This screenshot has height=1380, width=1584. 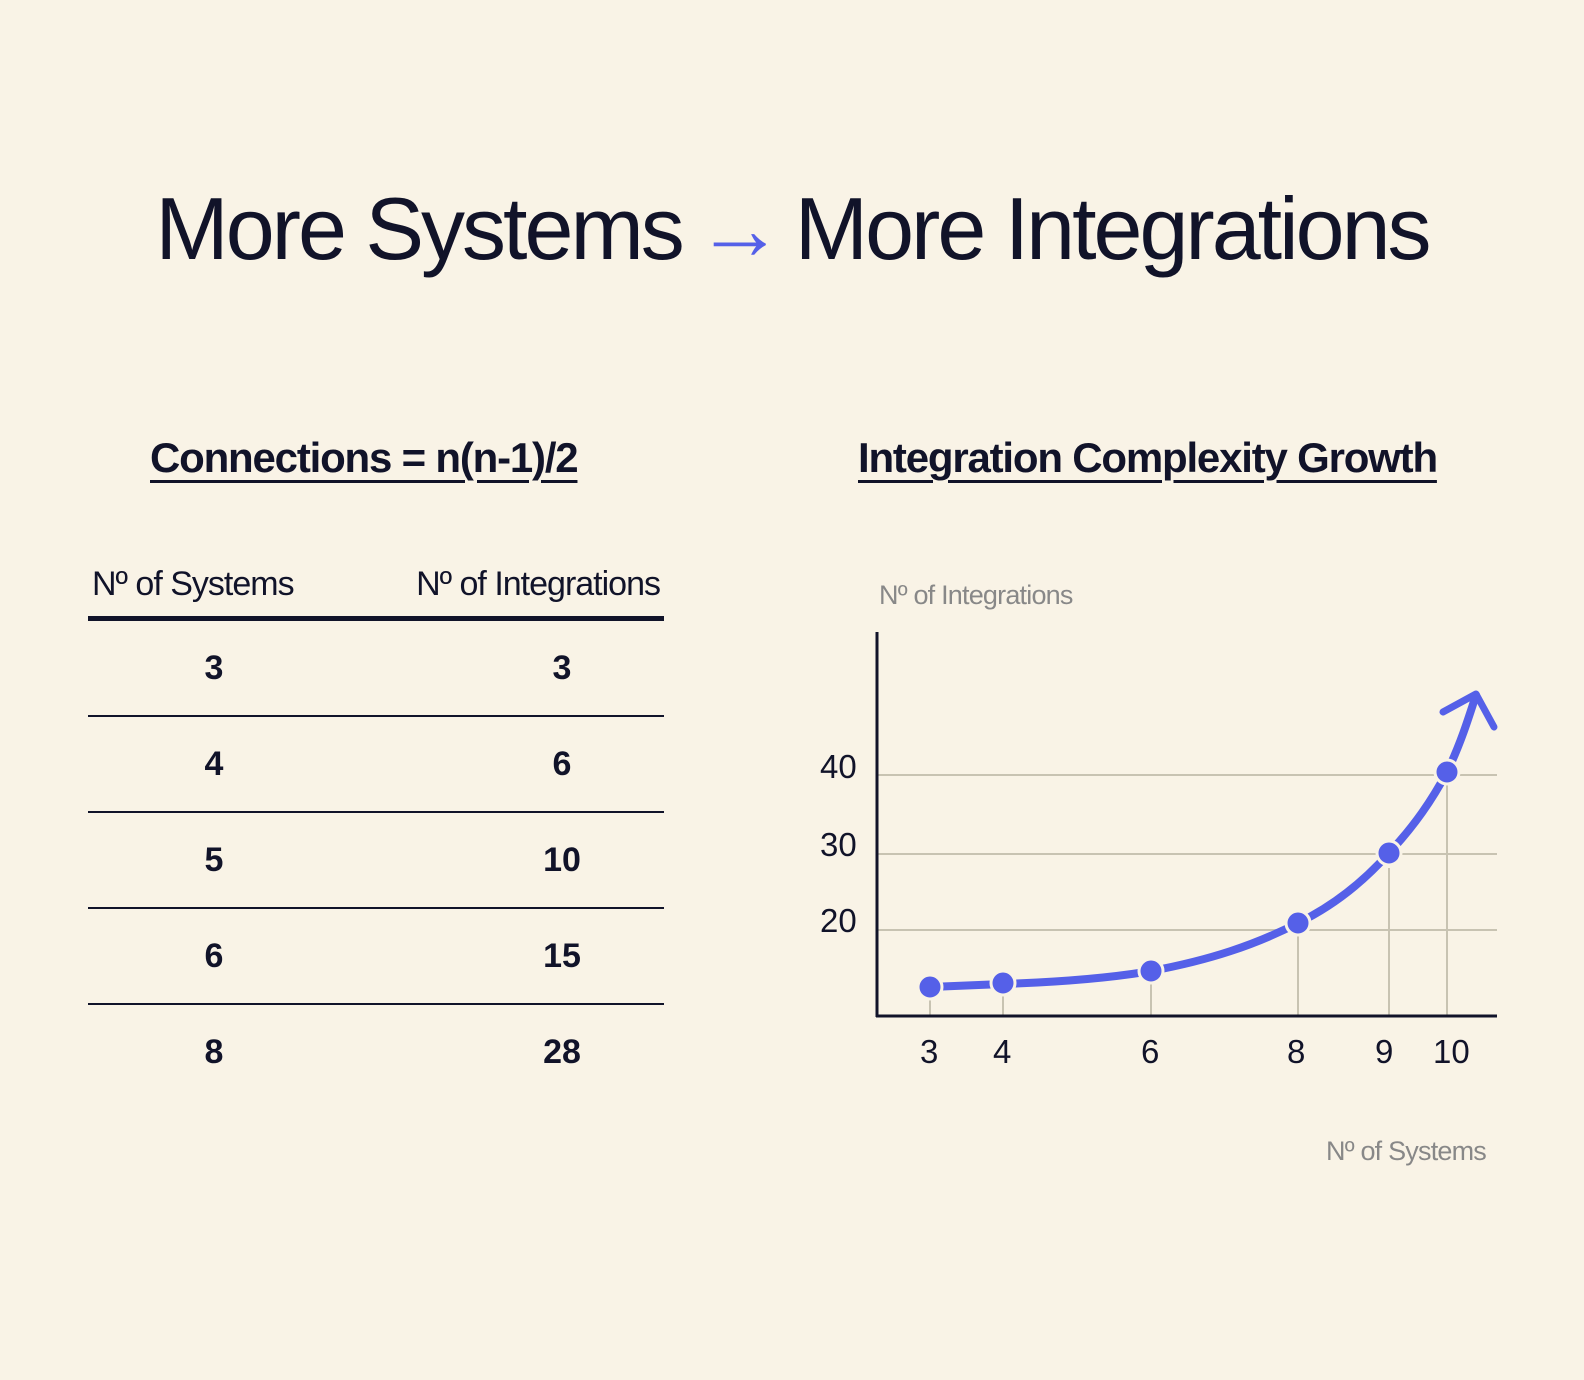 What do you see at coordinates (929, 1051) in the screenshot?
I see `x-tick: 3` at bounding box center [929, 1051].